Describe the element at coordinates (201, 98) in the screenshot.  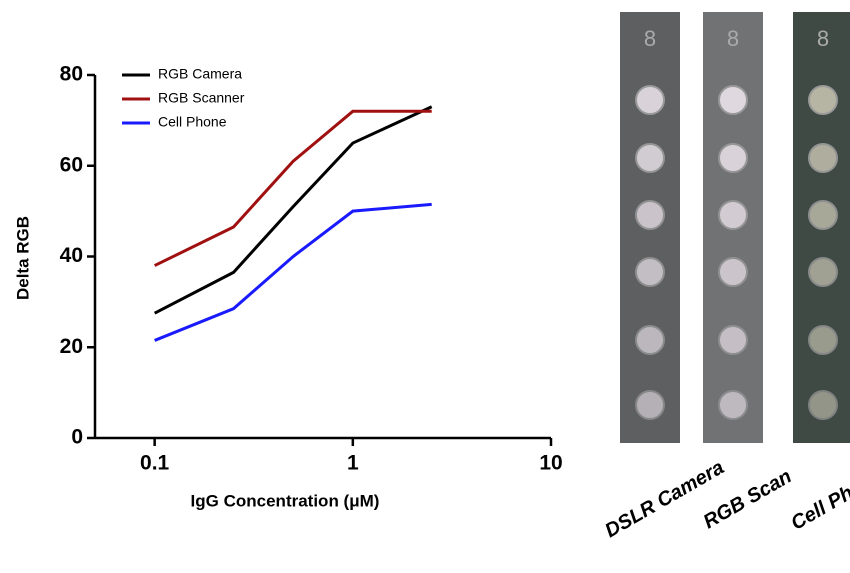
I see `legend-label: RGB Scanner` at that location.